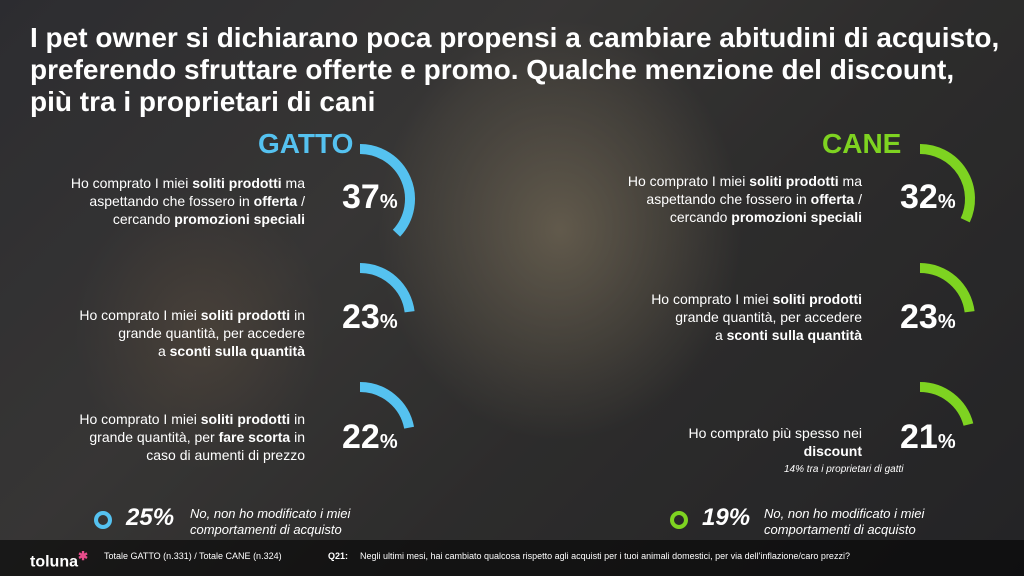 Image resolution: width=1024 pixels, height=576 pixels. I want to click on cane-value-3: 21%, so click(928, 437).